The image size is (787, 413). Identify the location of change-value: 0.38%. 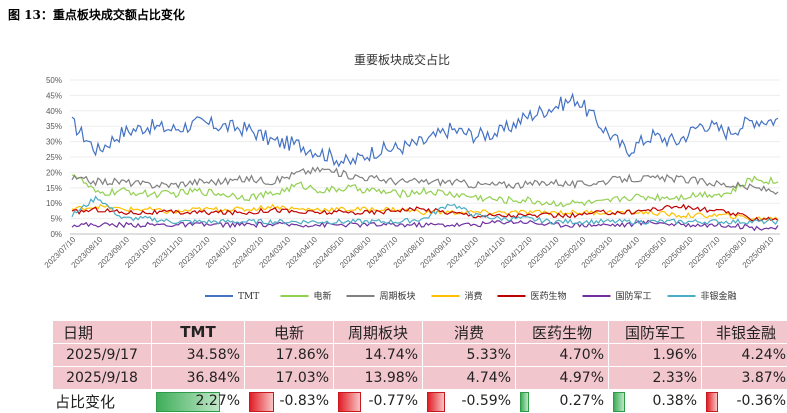
(674, 401).